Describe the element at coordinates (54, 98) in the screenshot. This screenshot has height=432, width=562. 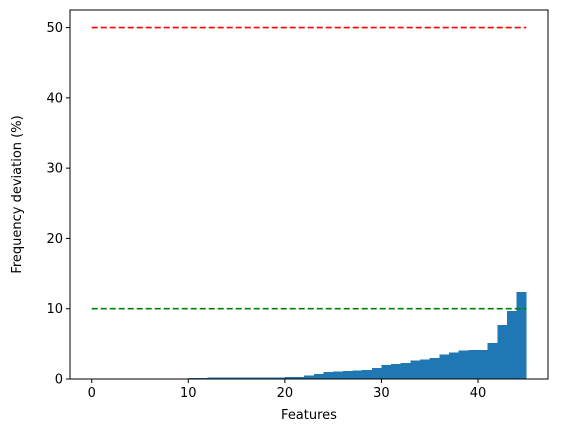
I see `y-tick-label: 40` at that location.